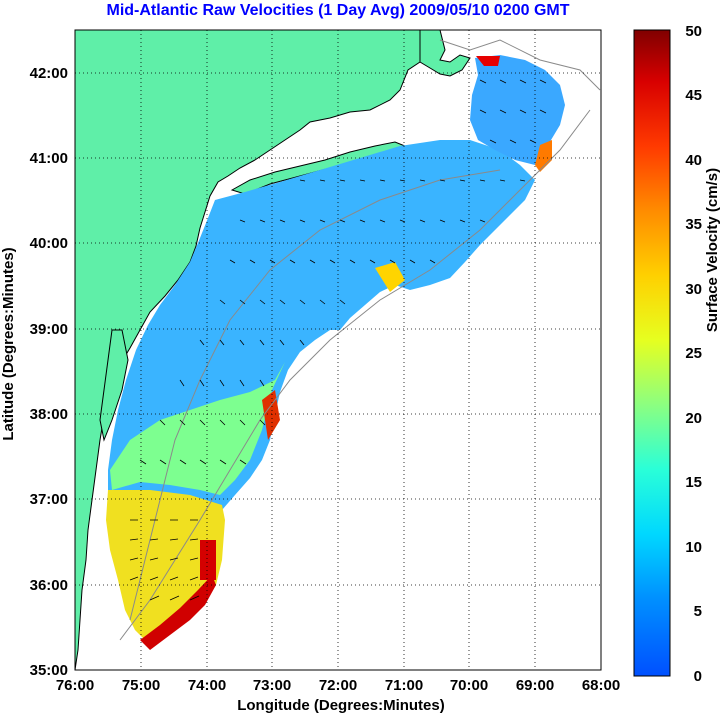 The image size is (724, 714). What do you see at coordinates (208, 560) in the screenshot?
I see `velocity-red-mid` at bounding box center [208, 560].